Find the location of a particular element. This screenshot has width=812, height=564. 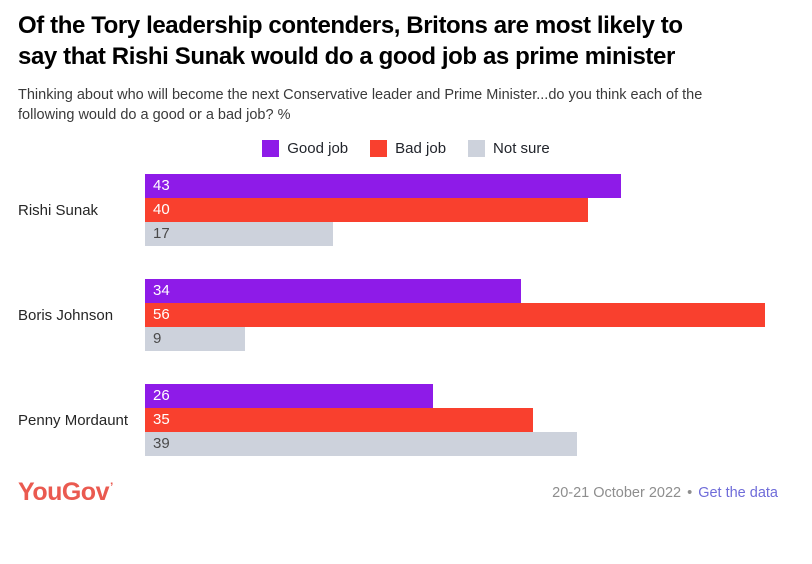

legend-swatch-good-job-icon is located at coordinates (271, 148).